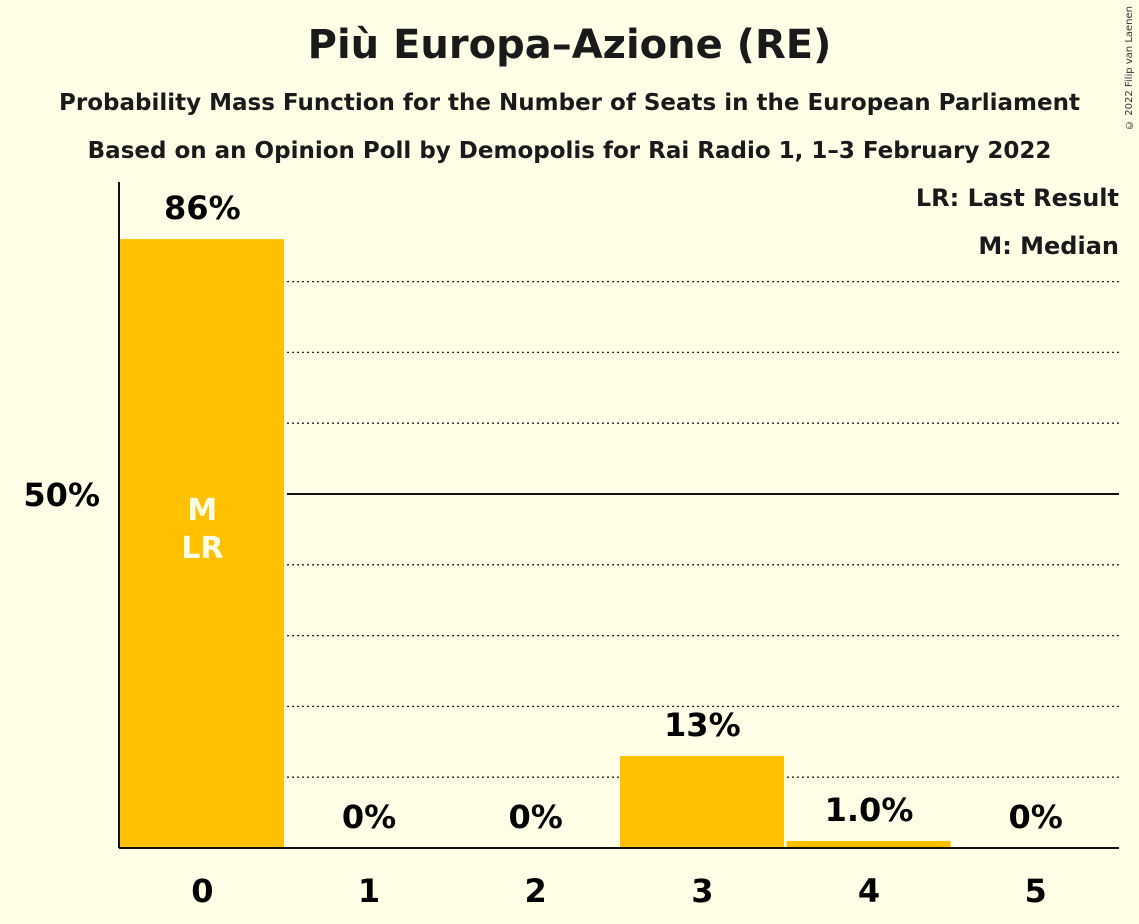 Image resolution: width=1139 pixels, height=924 pixels. What do you see at coordinates (202, 891) in the screenshot?
I see `x-tick-label: 0` at bounding box center [202, 891].